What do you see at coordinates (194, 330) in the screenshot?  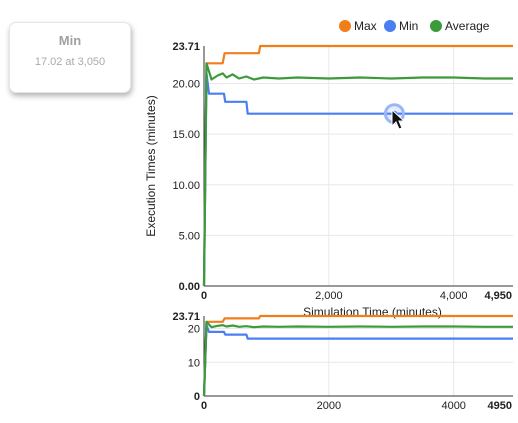 I see `y-tick-label: 20` at bounding box center [194, 330].